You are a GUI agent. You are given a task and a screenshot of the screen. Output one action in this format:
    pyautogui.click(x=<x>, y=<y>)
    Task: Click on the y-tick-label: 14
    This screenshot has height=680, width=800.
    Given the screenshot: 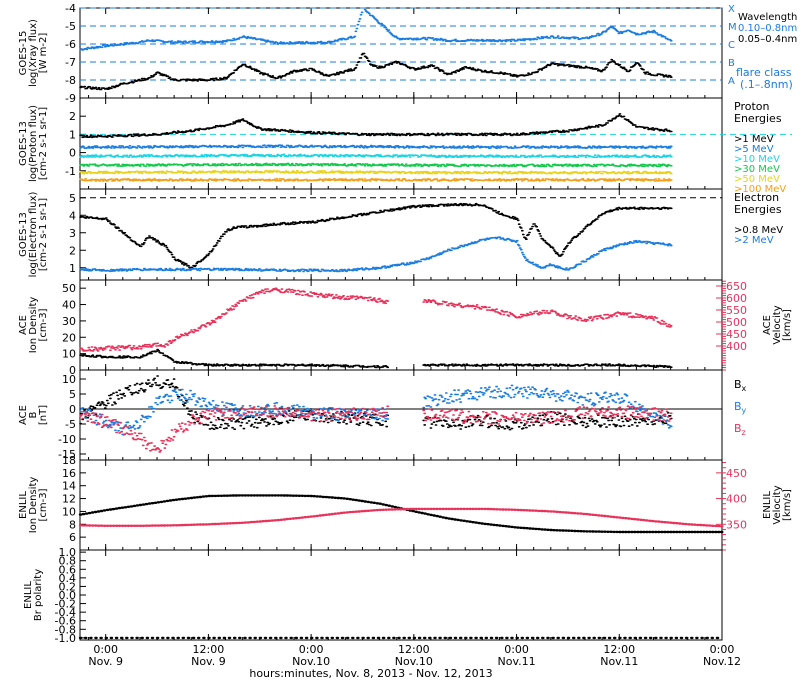 What is the action you would take?
    pyautogui.click(x=69, y=486)
    